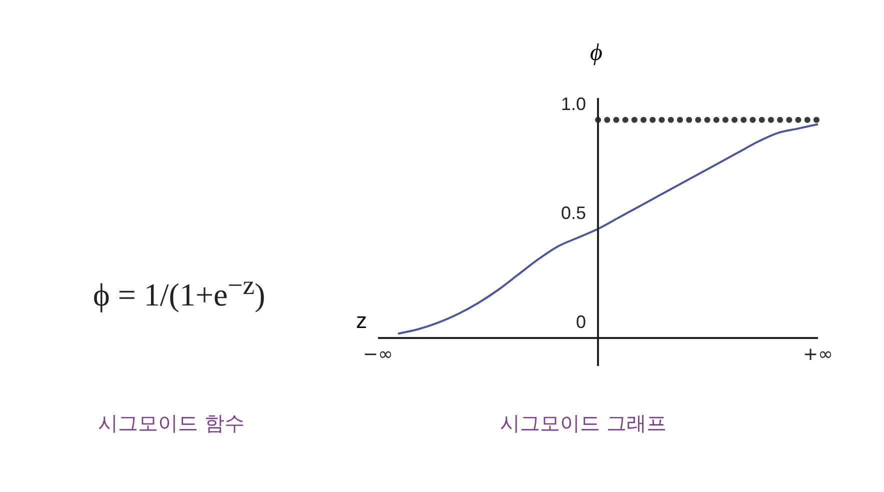  I want to click on x-axis-title: z, so click(361, 321).